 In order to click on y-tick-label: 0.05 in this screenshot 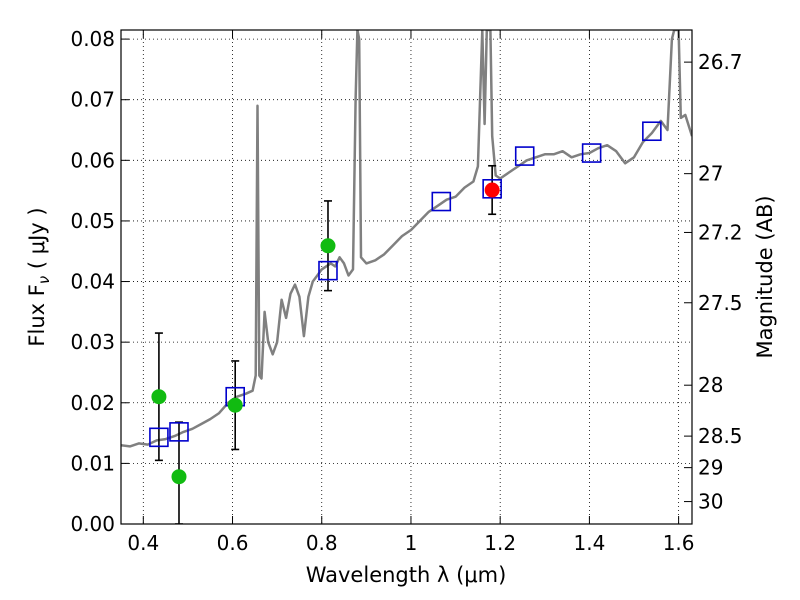, I will do `click(92, 221)`.